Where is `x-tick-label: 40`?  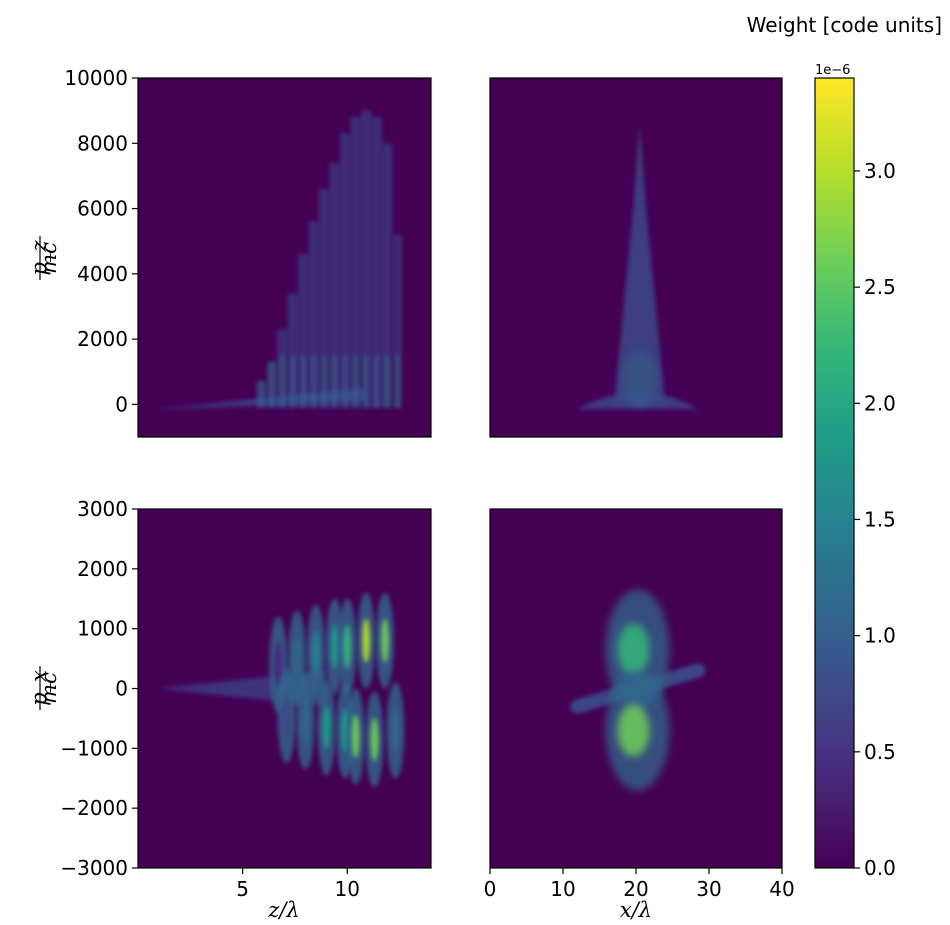 x-tick-label: 40 is located at coordinates (781, 889).